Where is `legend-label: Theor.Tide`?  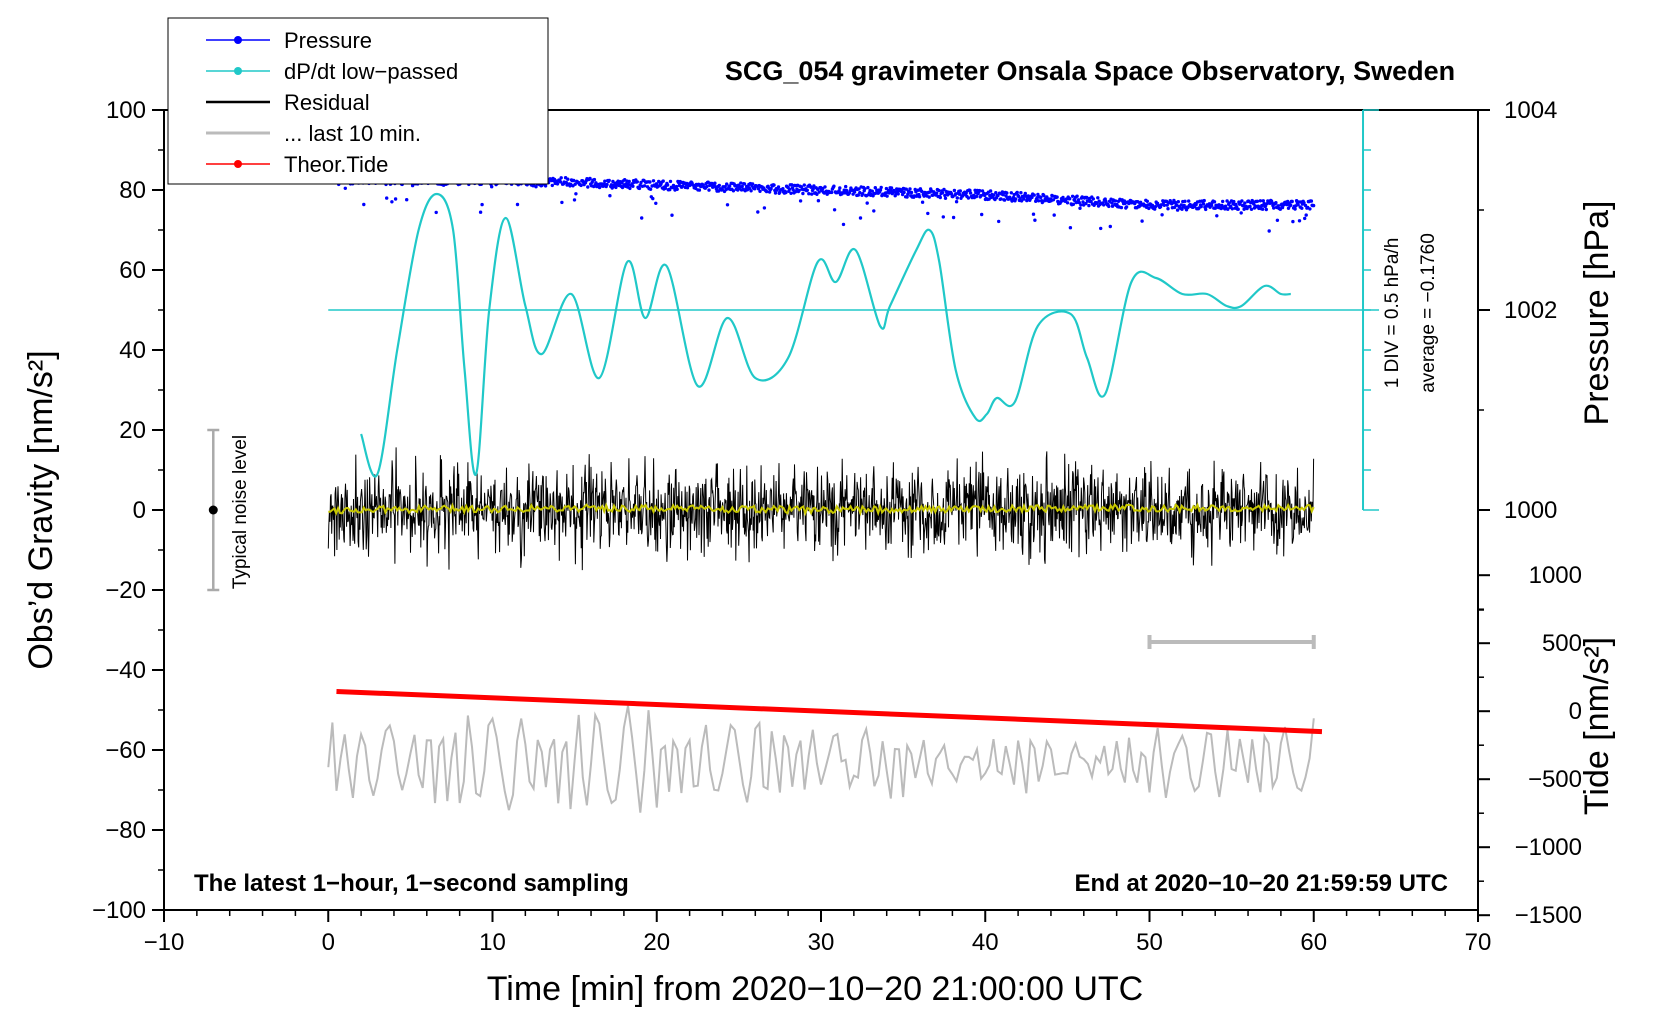
legend-label: Theor.Tide is located at coordinates (336, 164).